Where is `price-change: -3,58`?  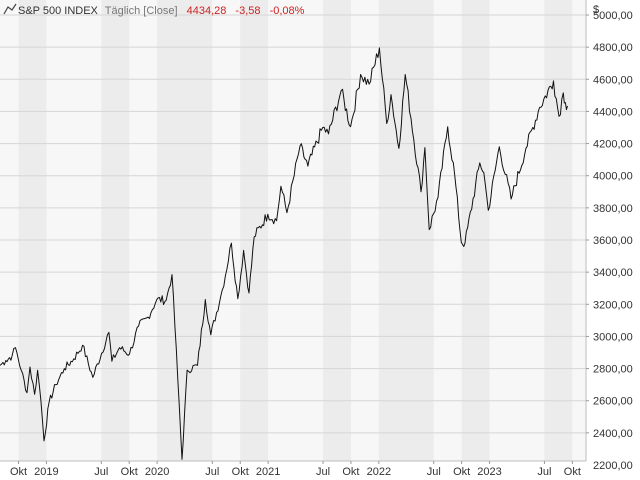
price-change: -3,58 is located at coordinates (247, 11).